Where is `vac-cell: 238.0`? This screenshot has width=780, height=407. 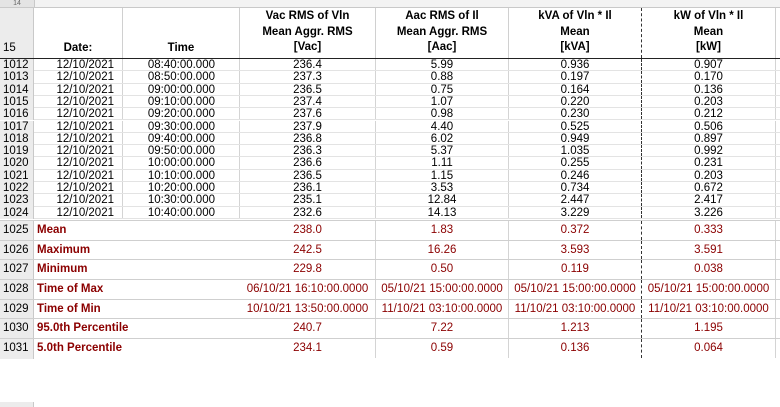
vac-cell: 238.0 is located at coordinates (308, 230).